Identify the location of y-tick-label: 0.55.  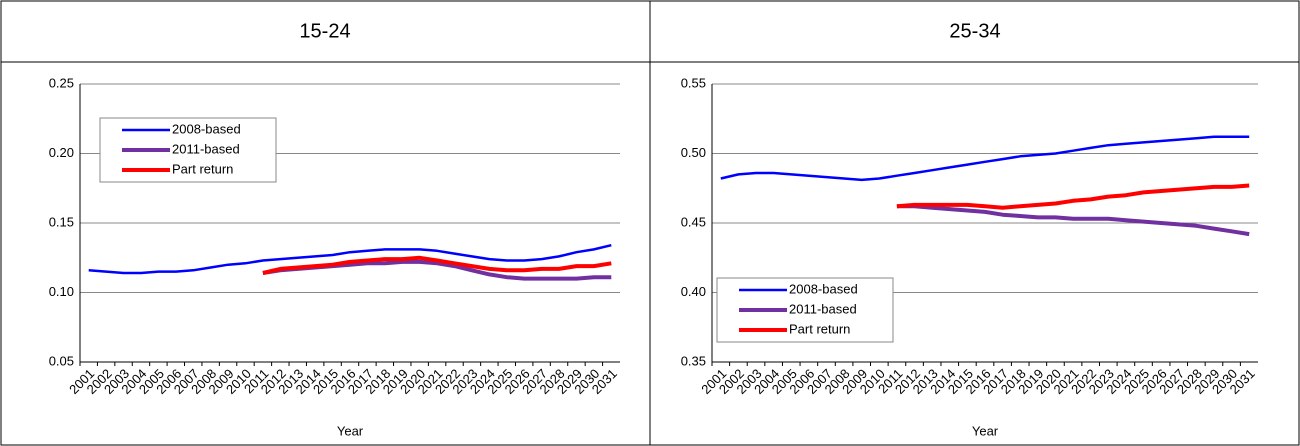
(693, 82).